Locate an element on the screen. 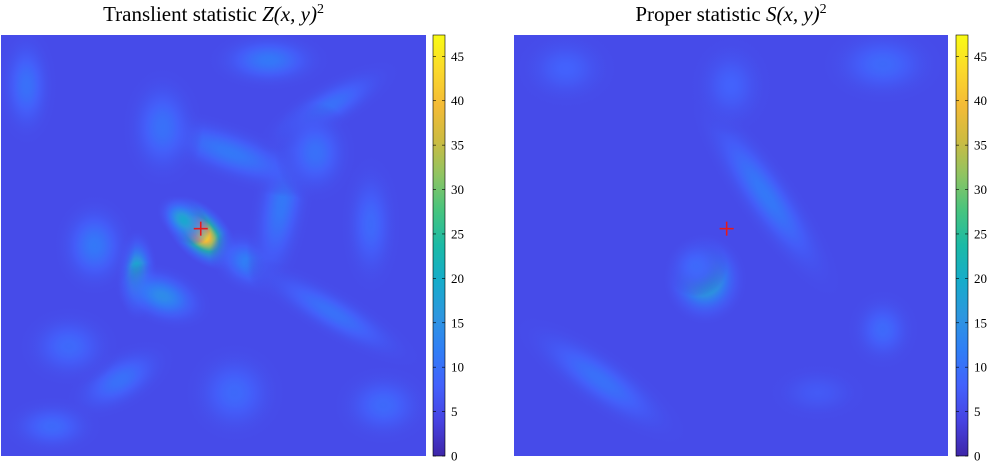 This screenshot has height=464, width=991. panel-title: Translient statistic Z(x, y)2 is located at coordinates (213, 14).